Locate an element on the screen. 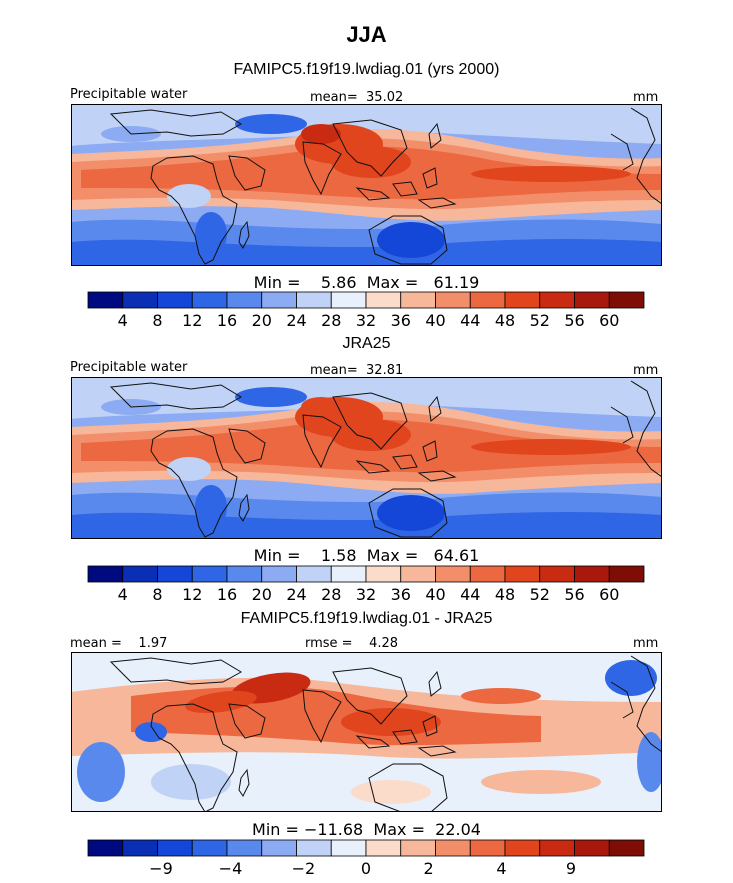 This screenshot has width=733, height=883. panel-1-minmax: Min = 5.86 Max = 61.19 is located at coordinates (366, 282).